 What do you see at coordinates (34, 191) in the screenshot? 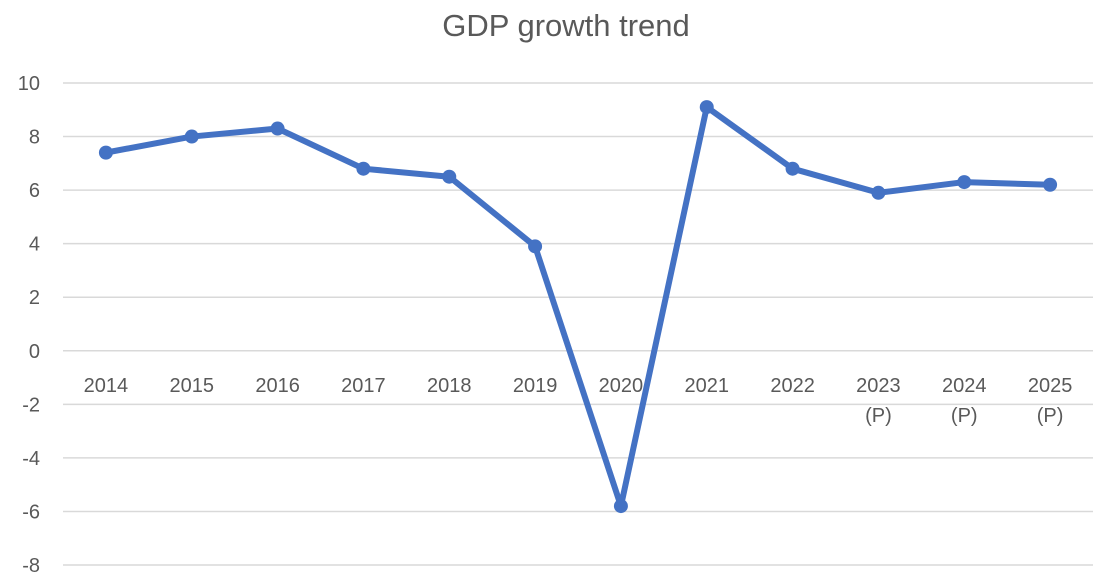
I see `y-tick-label: 6` at bounding box center [34, 191].